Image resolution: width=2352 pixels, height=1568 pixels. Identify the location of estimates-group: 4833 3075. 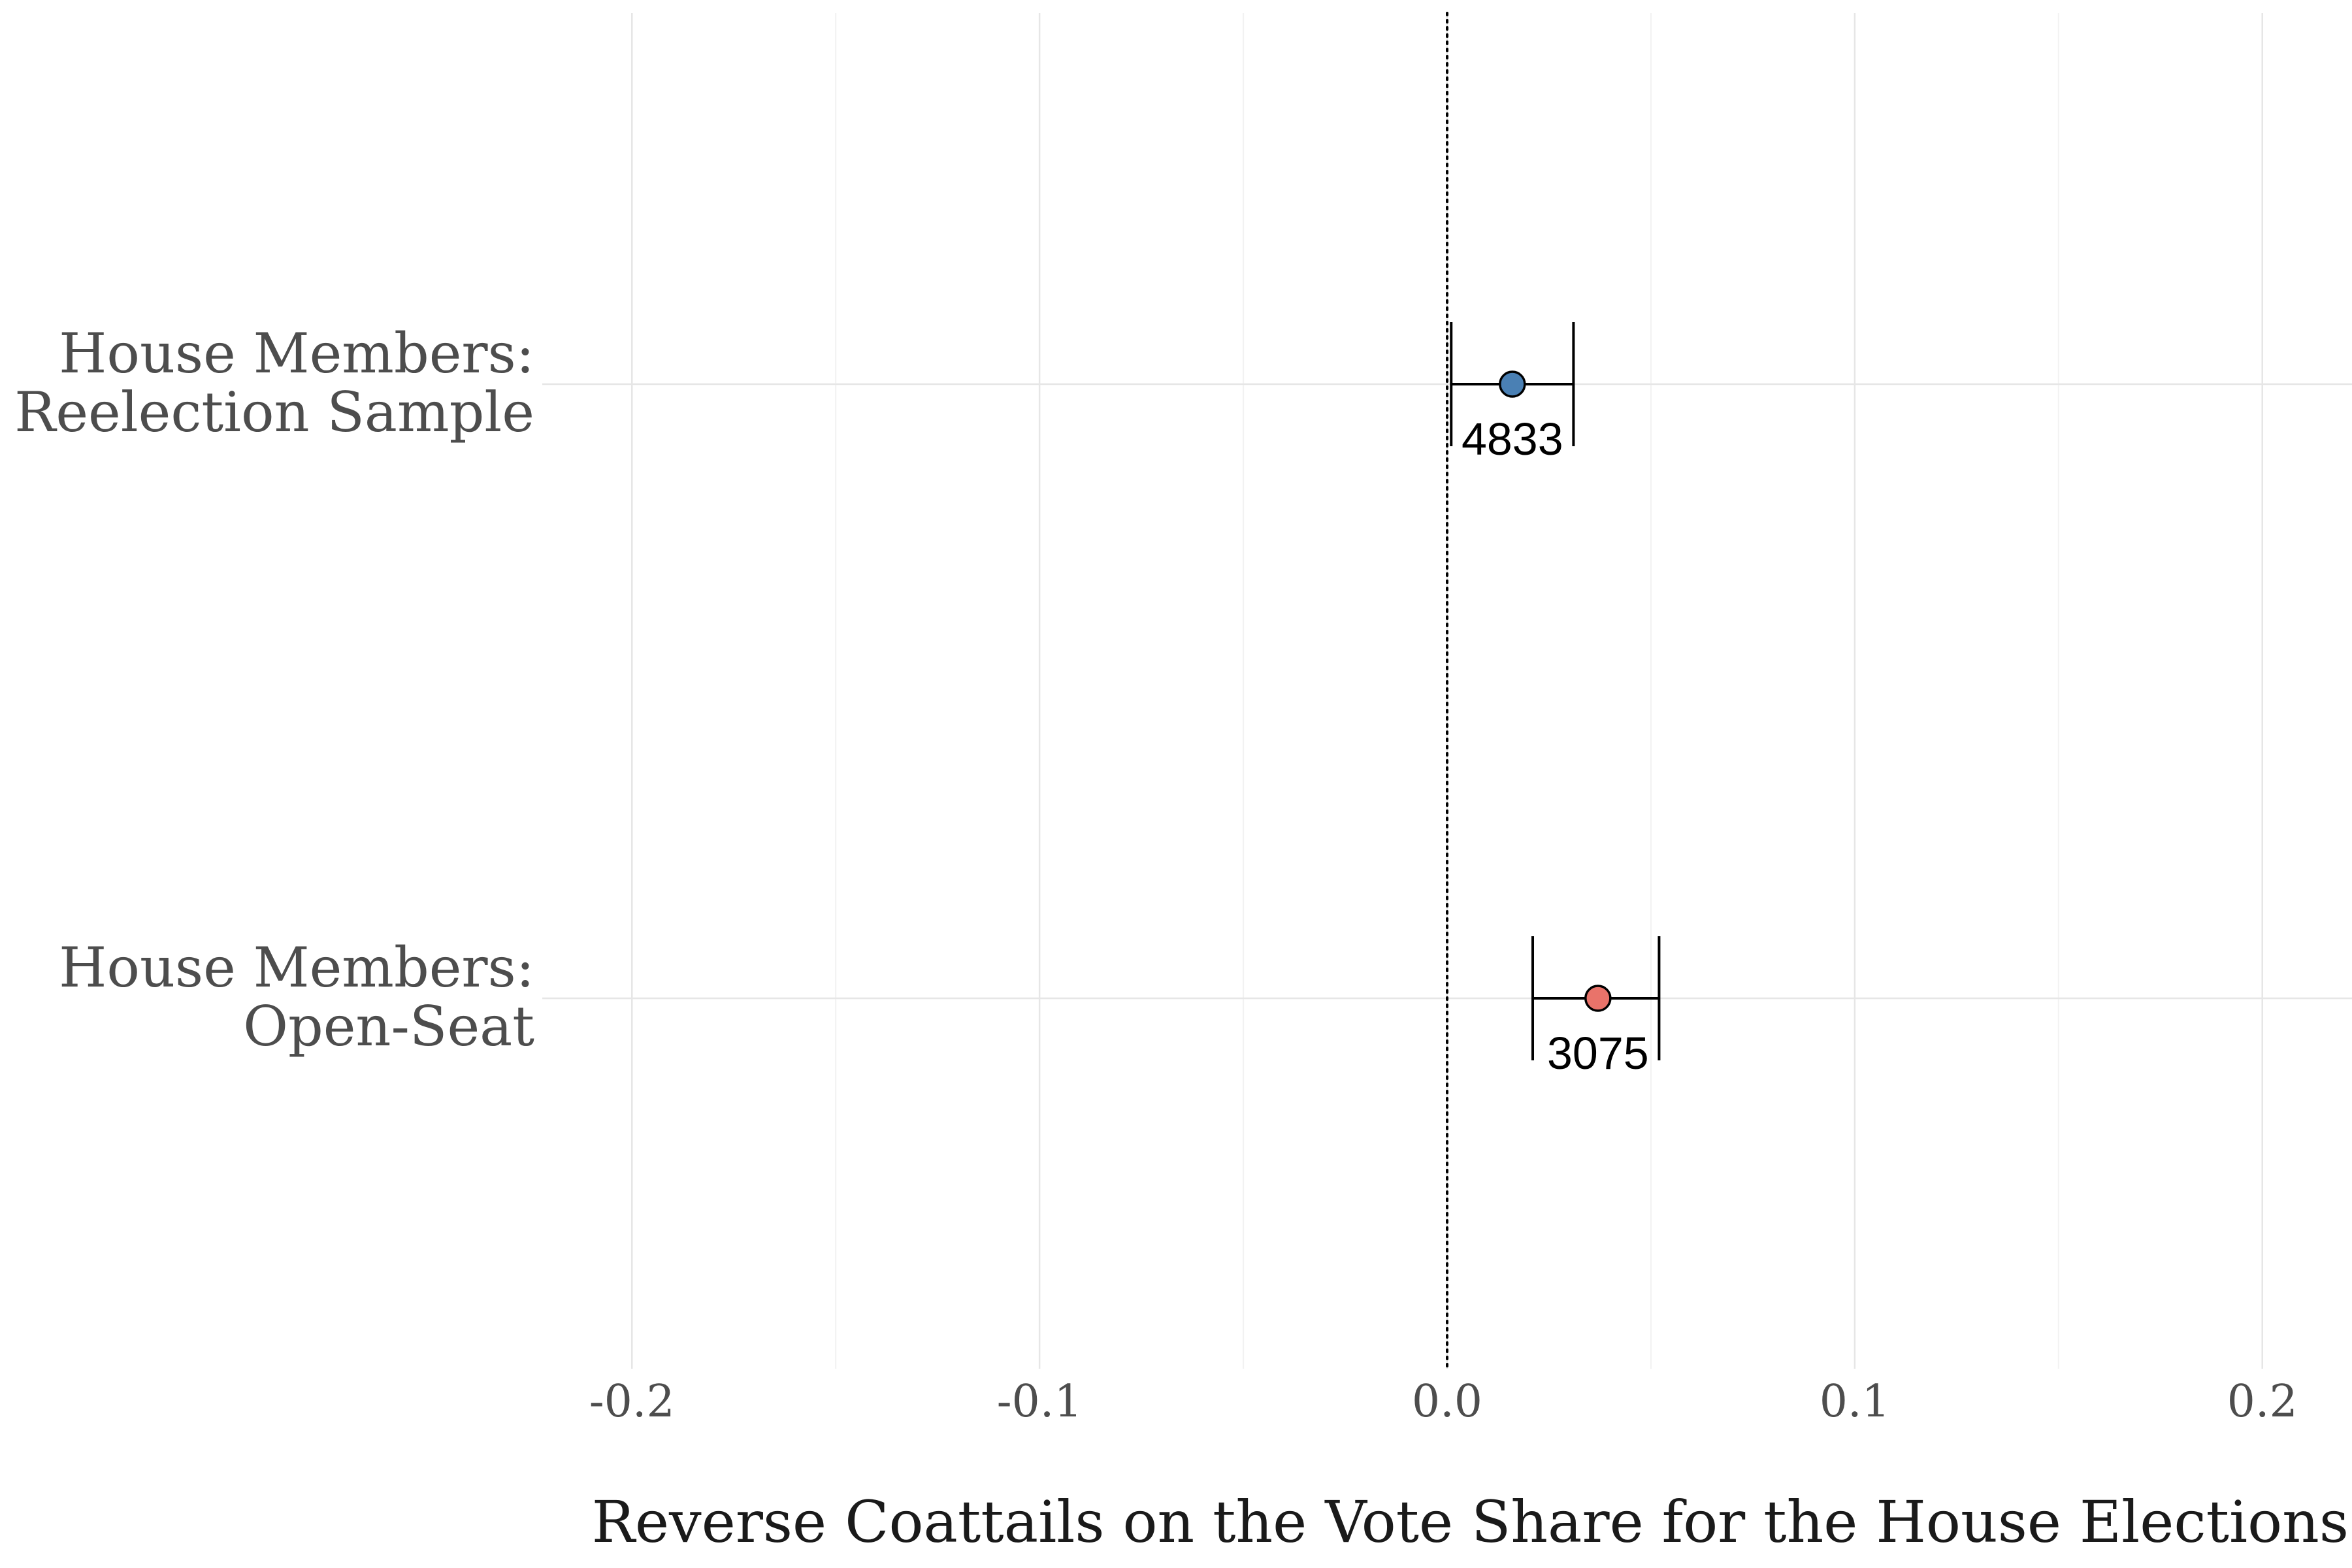
(1555, 700).